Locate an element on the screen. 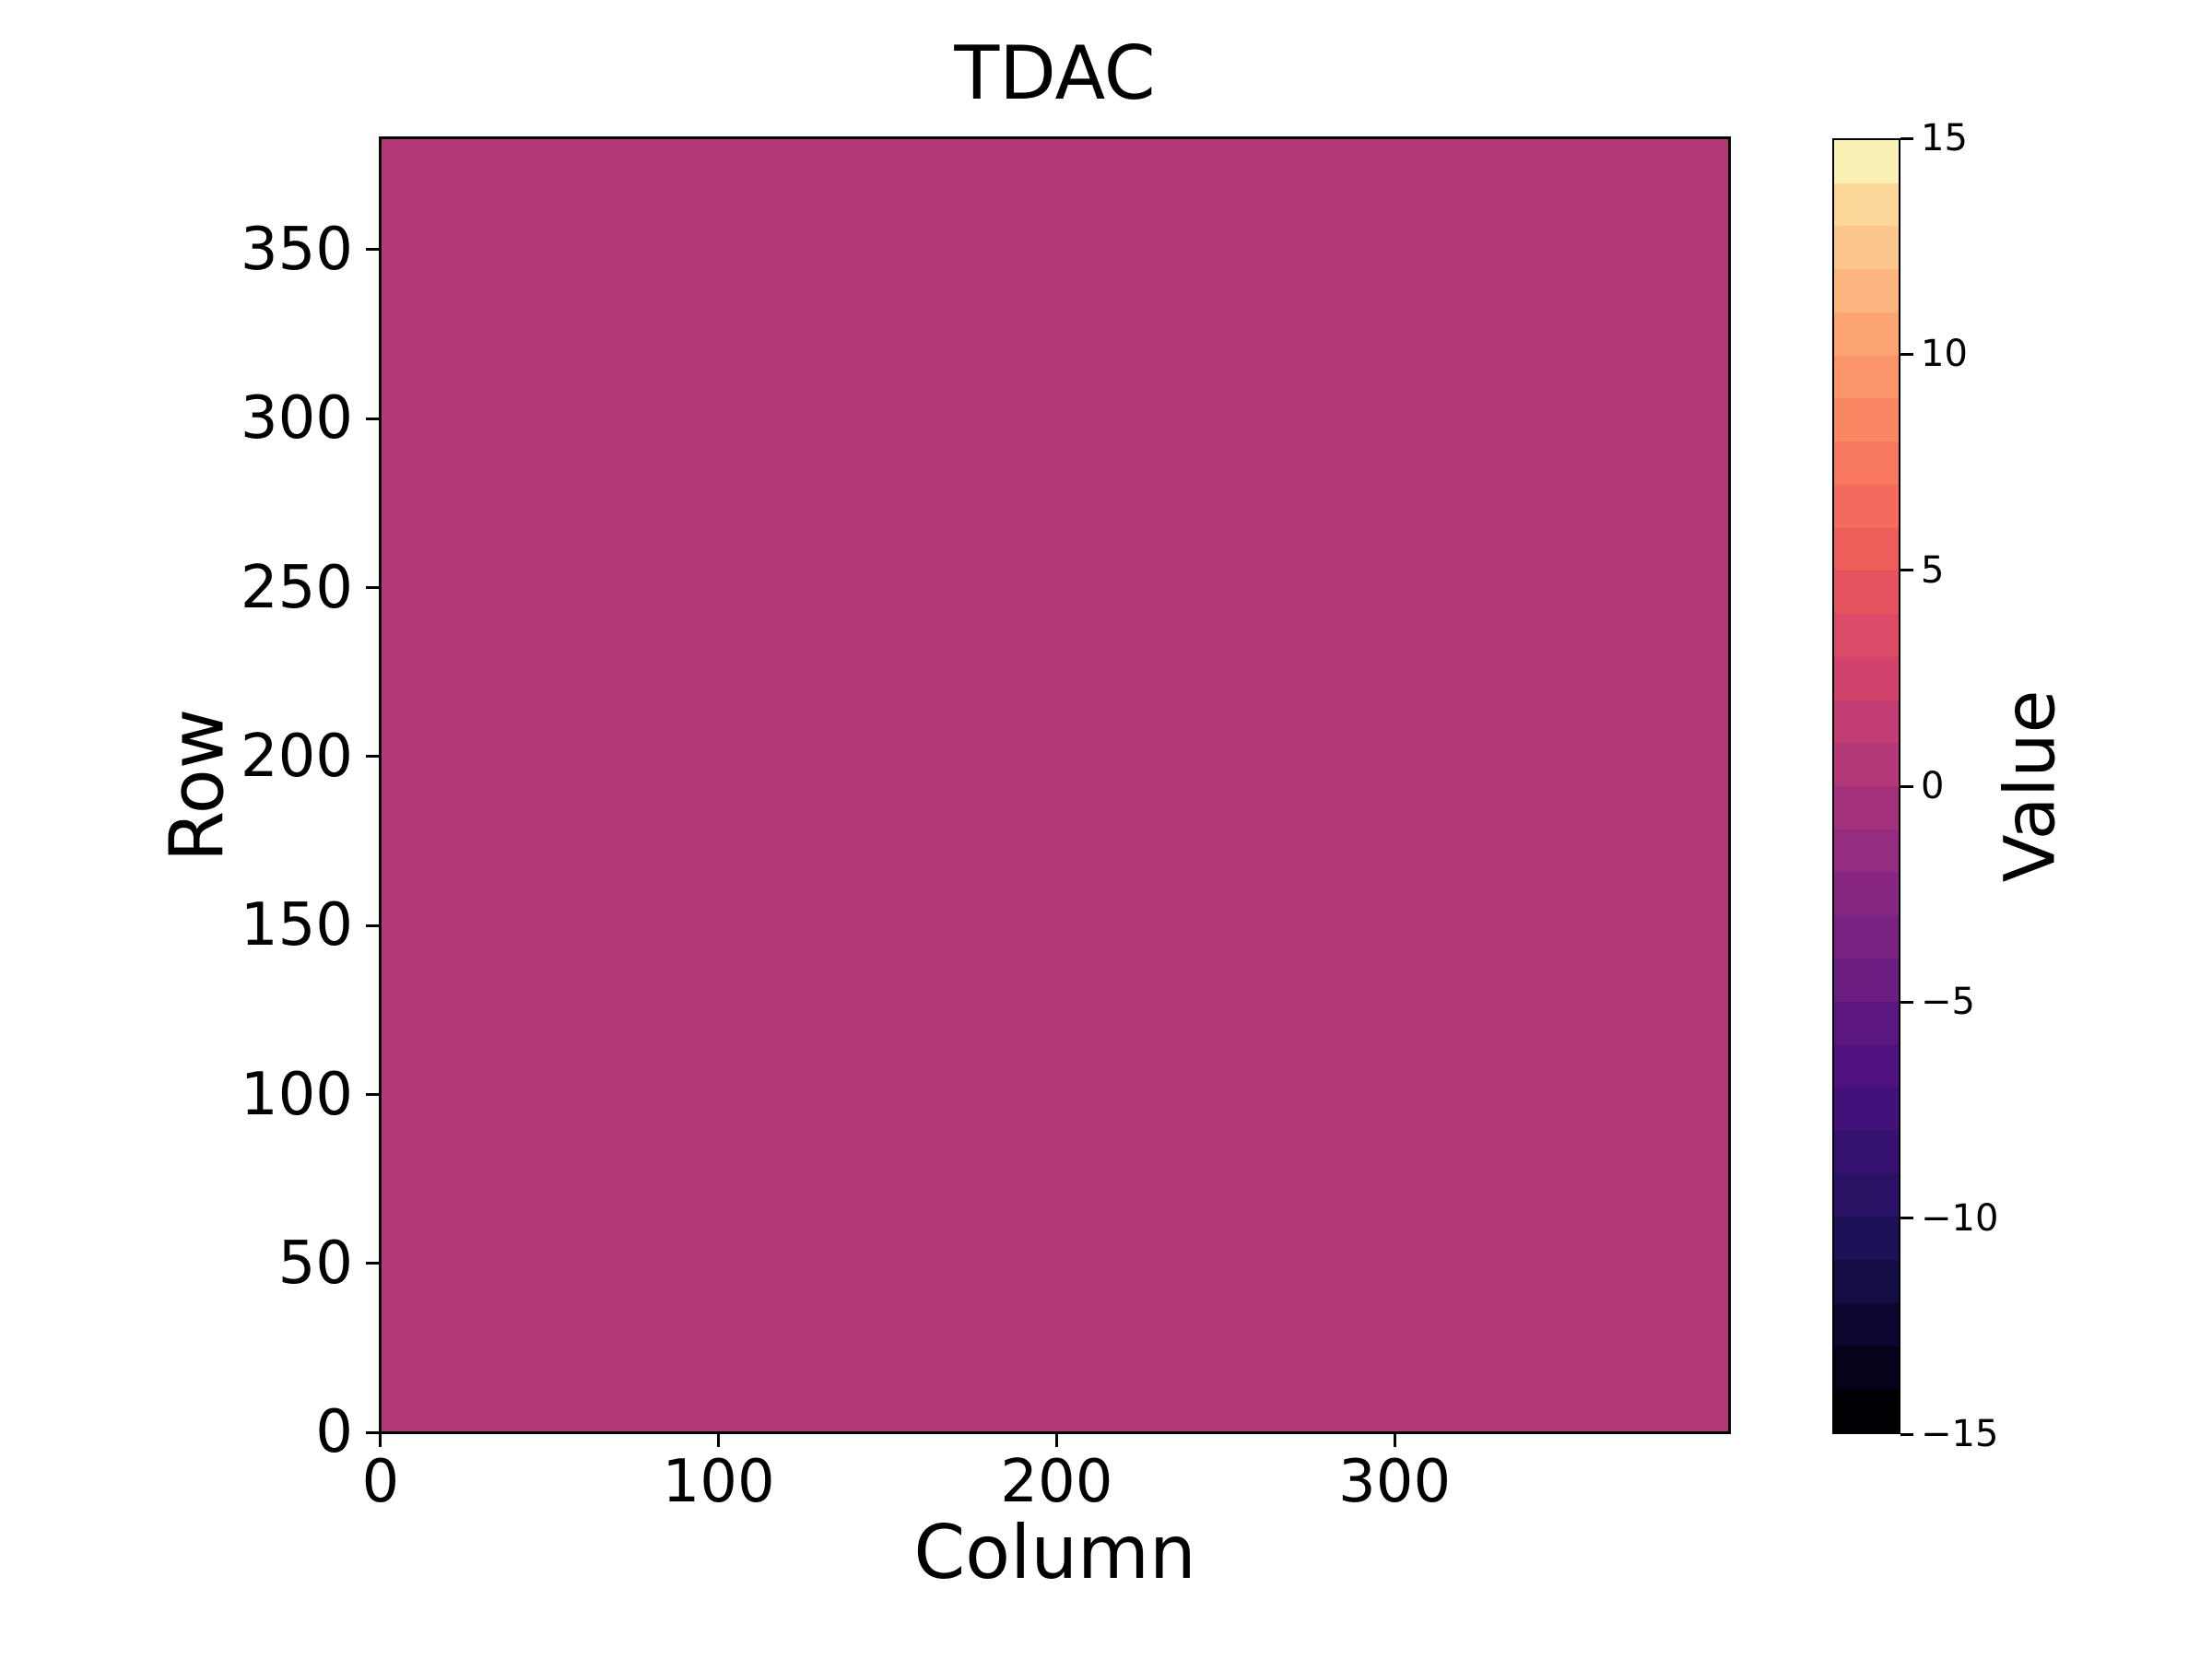 Image resolution: width=2212 pixels, height=1659 pixels. y-tick-label: 50 is located at coordinates (315, 1263).